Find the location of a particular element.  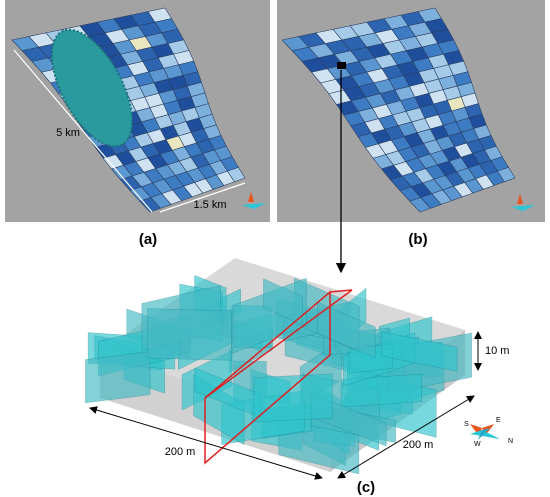

compass-n: N is located at coordinates (510, 441).